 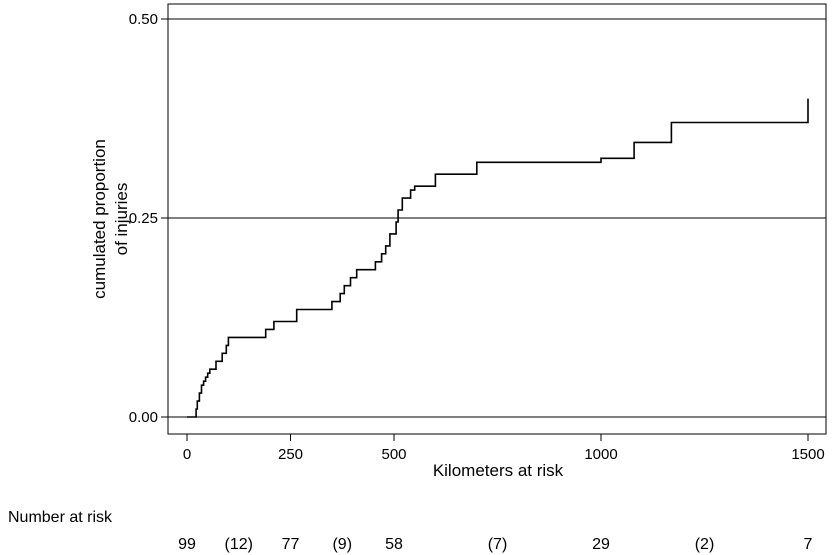 I want to click on x-tick-label-1: 250, so click(x=290, y=454).